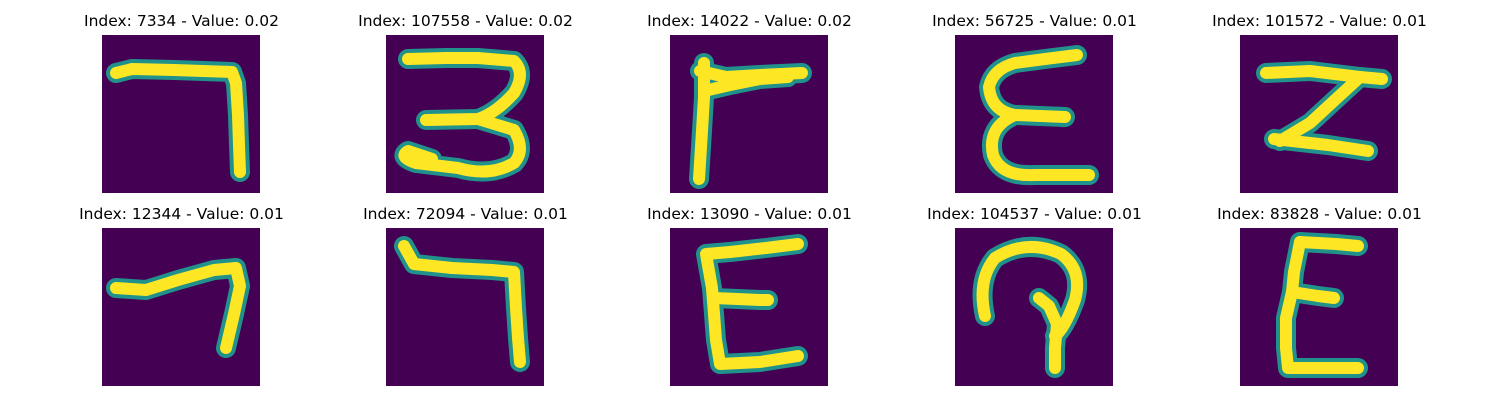  I want to click on grid-cell: Index: 101572 - Value: 0.01, so click(1319, 96).